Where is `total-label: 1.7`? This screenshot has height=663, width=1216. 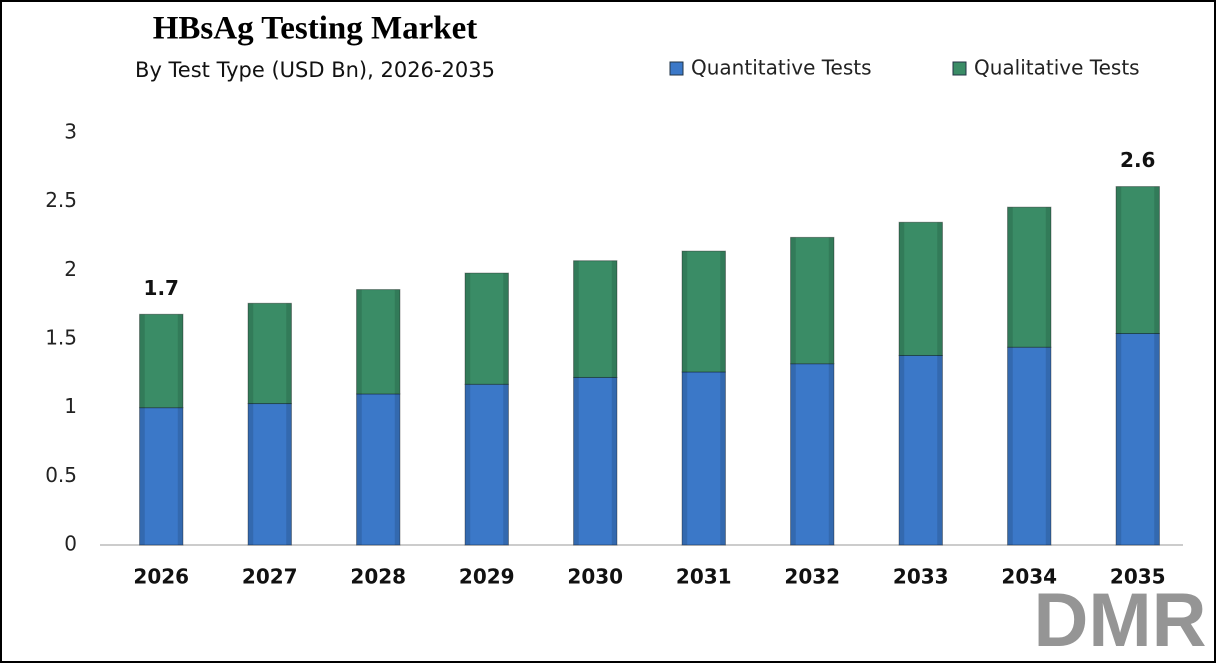
total-label: 1.7 is located at coordinates (161, 288).